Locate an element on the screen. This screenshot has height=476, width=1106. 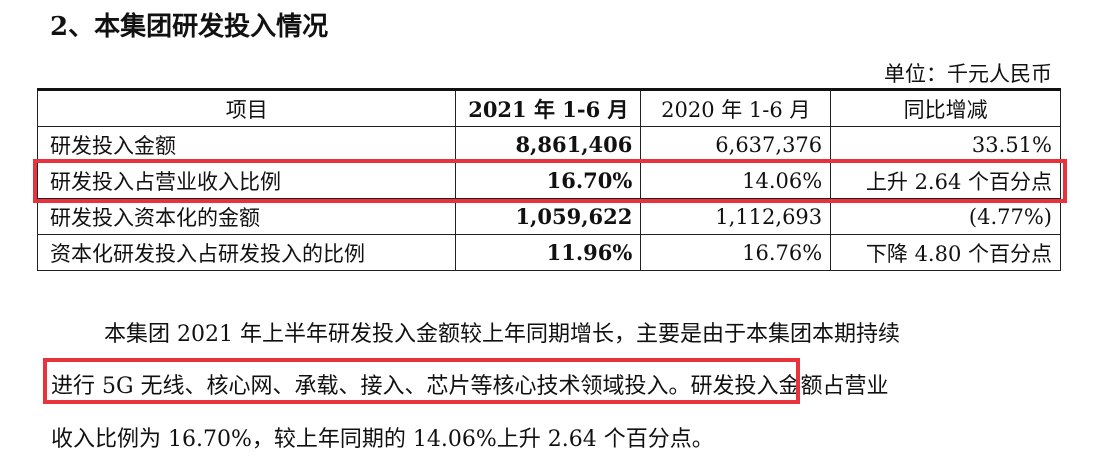
row-change: 下降 4.80 个百分点 is located at coordinates (945, 252).